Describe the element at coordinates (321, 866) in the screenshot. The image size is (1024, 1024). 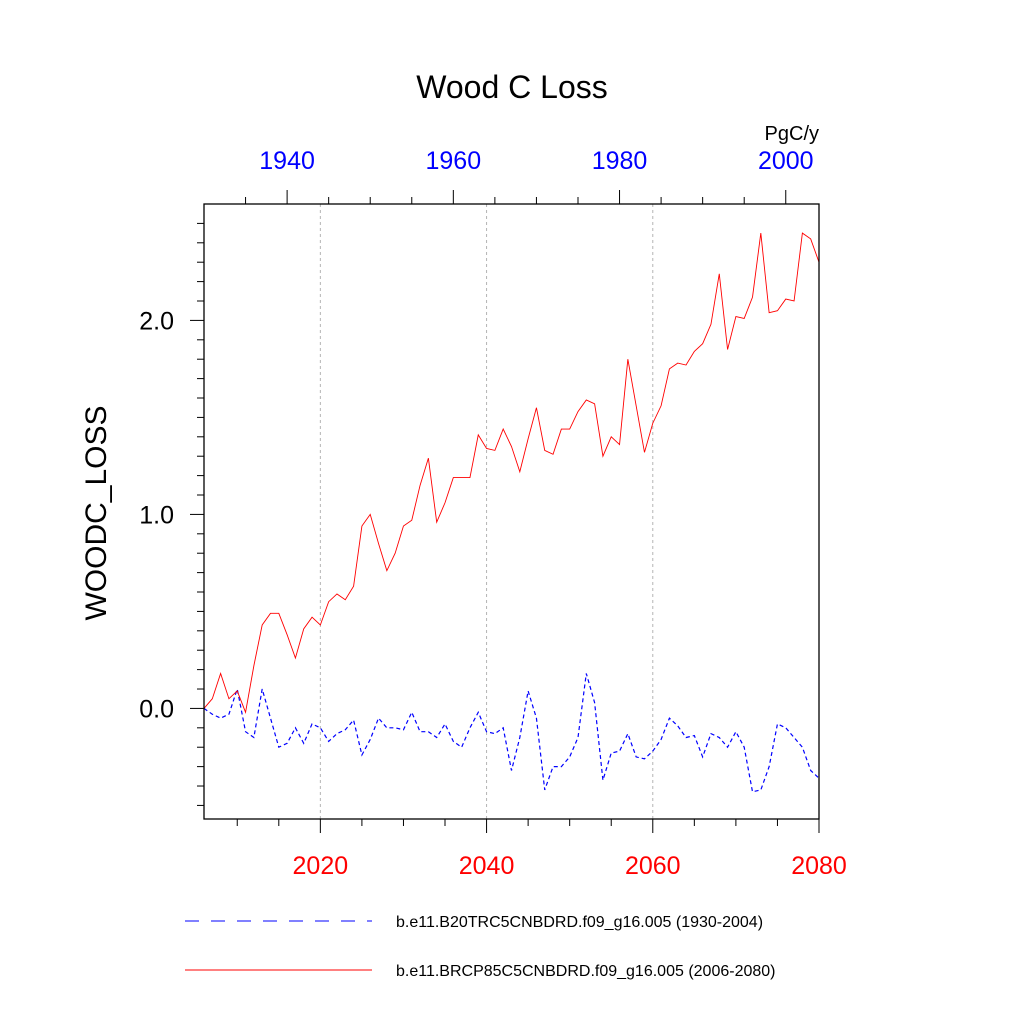
I see `bottom-tick-label-2020: 2020` at that location.